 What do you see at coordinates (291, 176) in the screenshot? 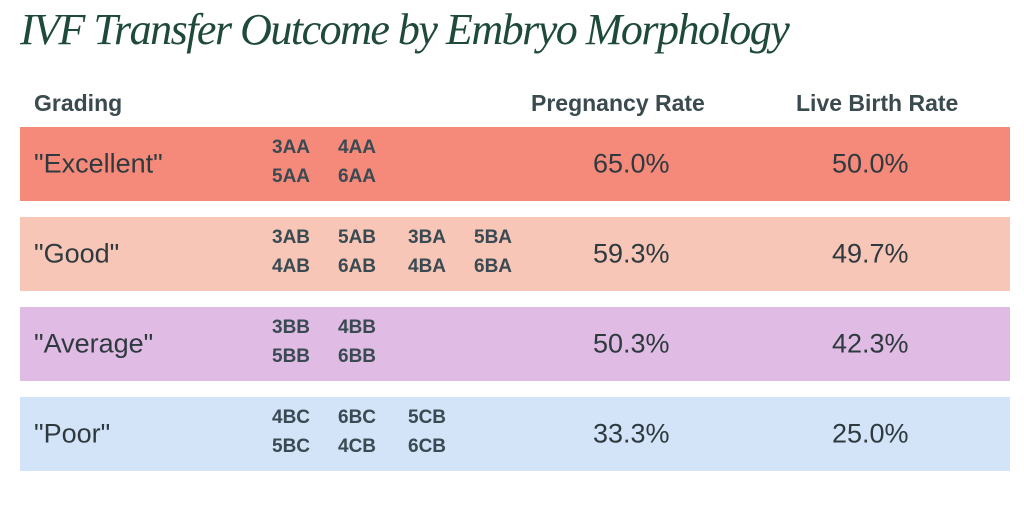
I see `morphology-code: 5AA` at bounding box center [291, 176].